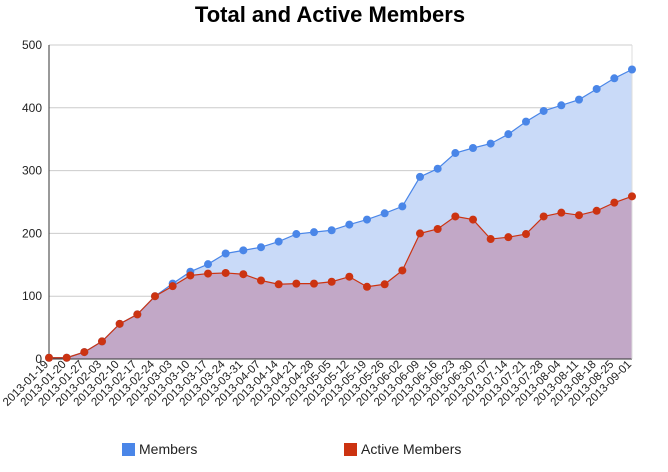 This screenshot has height=472, width=668. What do you see at coordinates (32, 171) in the screenshot?
I see `y-tick-label-300: 300` at bounding box center [32, 171].